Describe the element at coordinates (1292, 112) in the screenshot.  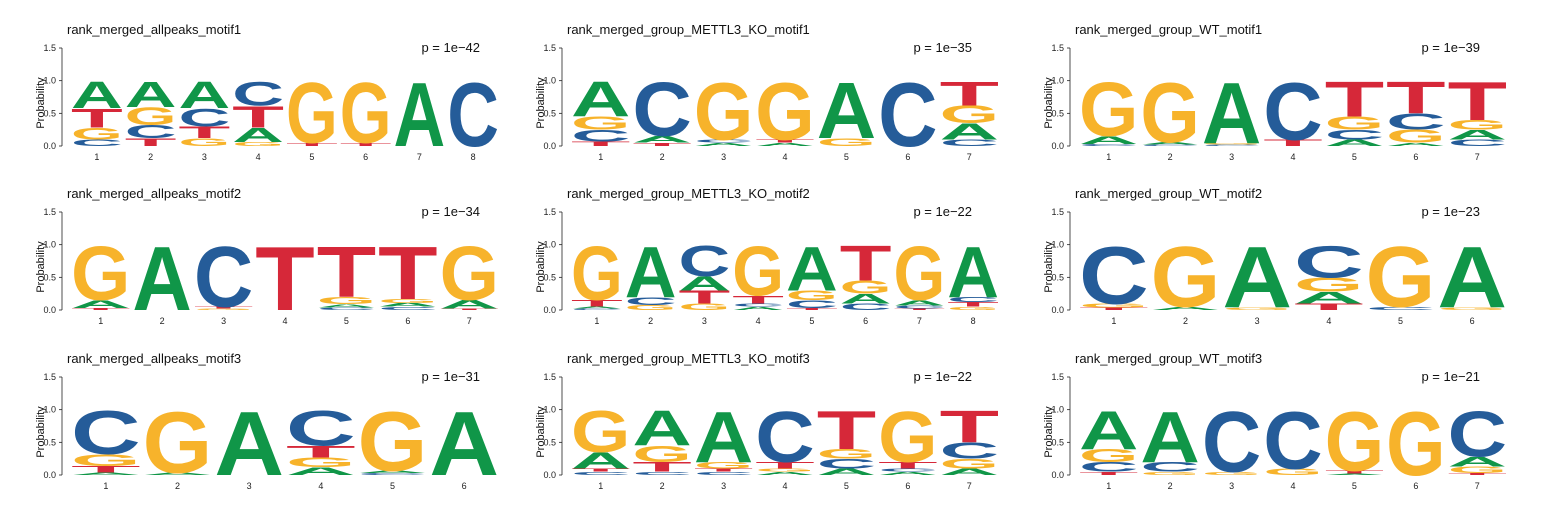
I see `logo-letter-C-pos4: C` at that location.